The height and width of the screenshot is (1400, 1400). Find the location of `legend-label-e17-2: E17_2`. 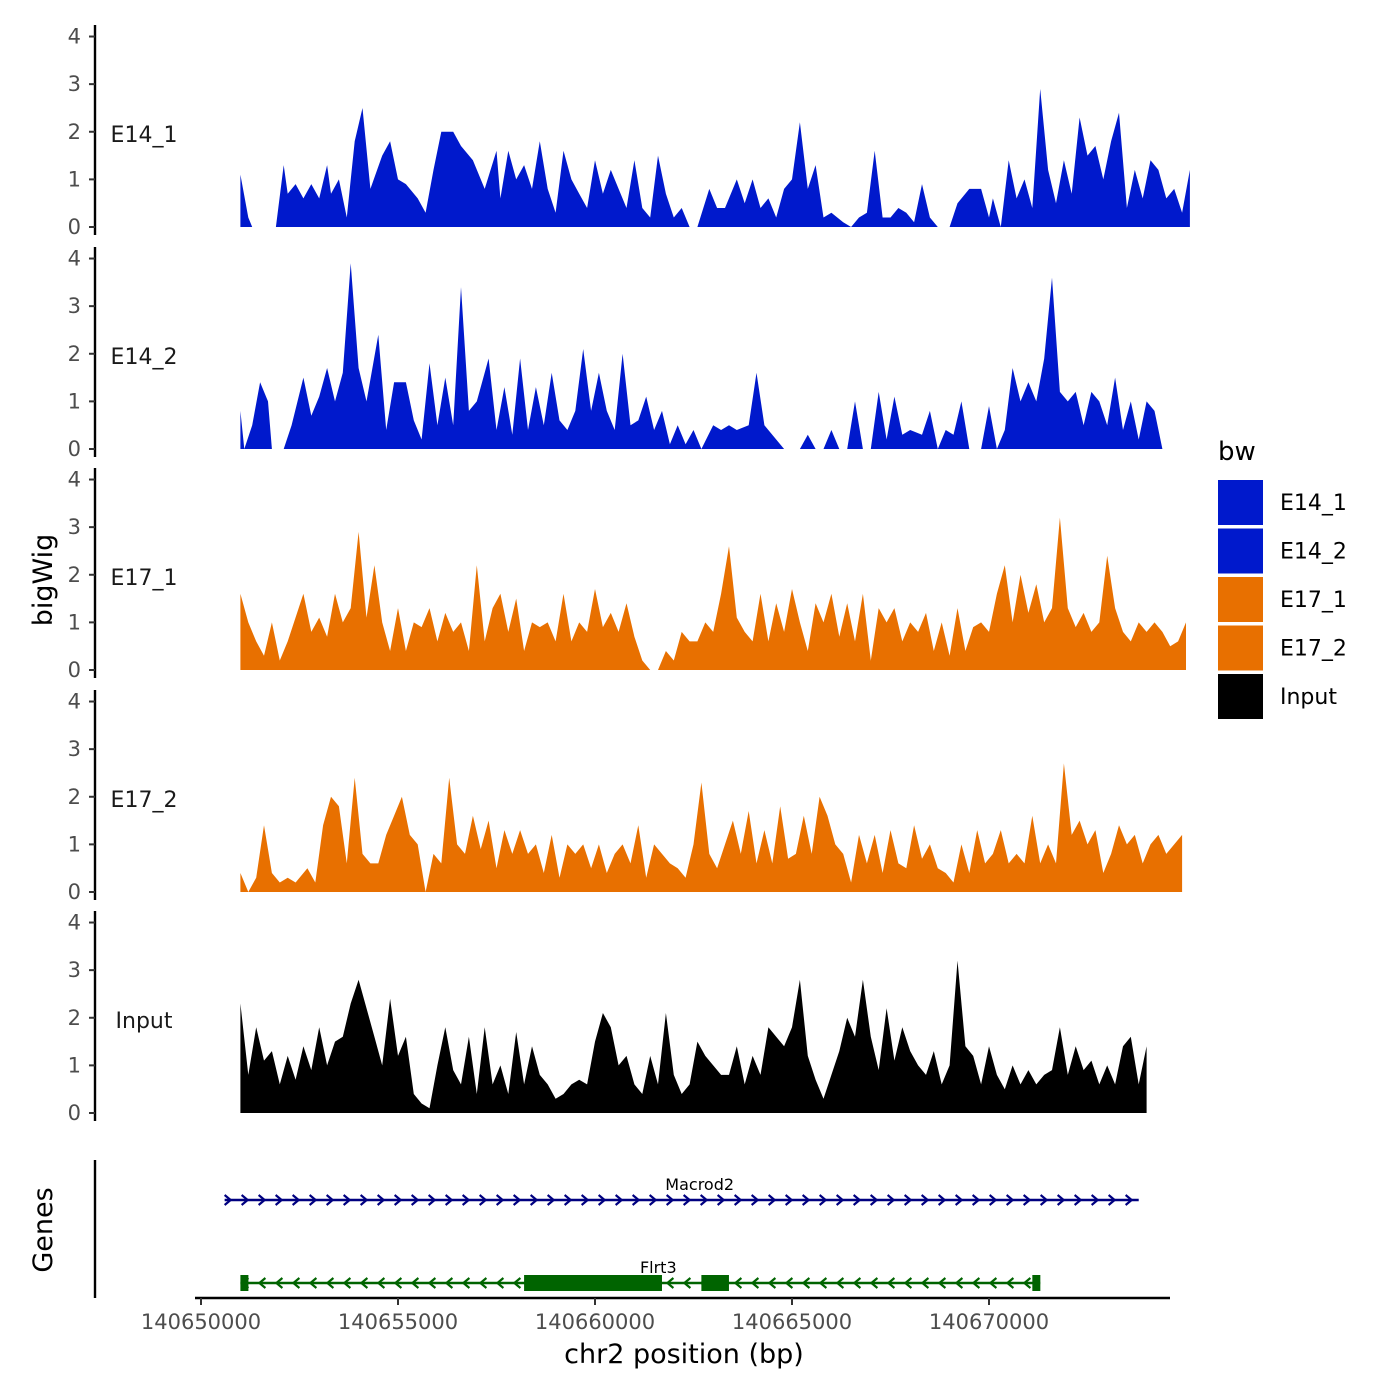

legend-label-e17-2: E17_2 is located at coordinates (1313, 649).